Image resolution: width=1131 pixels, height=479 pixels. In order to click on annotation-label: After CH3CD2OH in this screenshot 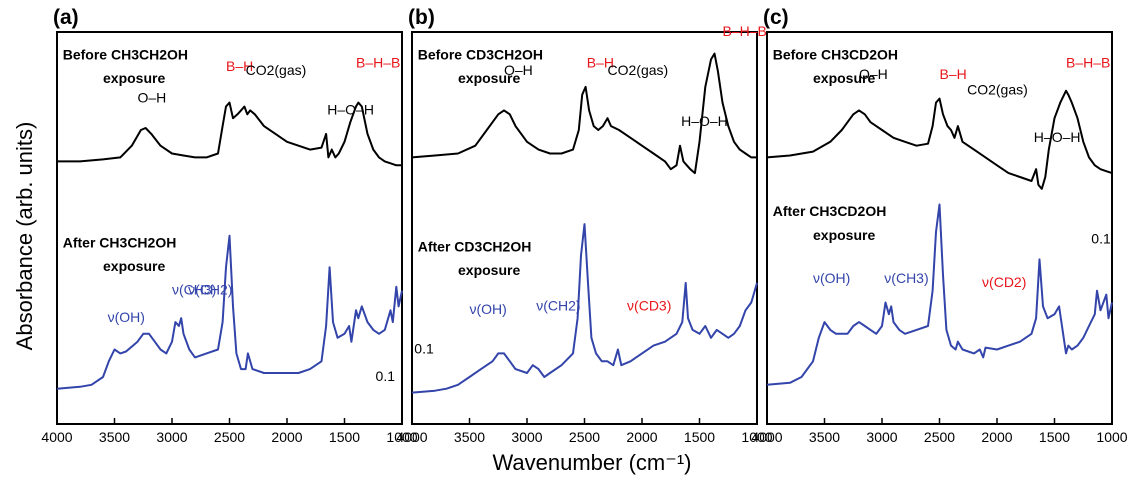, I will do `click(830, 211)`.